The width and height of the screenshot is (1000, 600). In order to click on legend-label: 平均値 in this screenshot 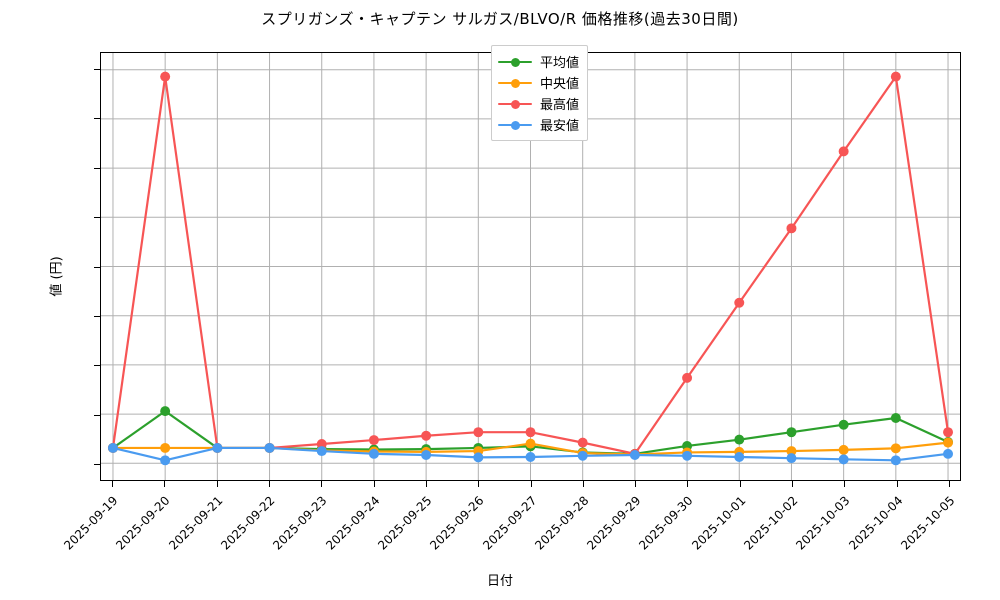, I will do `click(560, 63)`.